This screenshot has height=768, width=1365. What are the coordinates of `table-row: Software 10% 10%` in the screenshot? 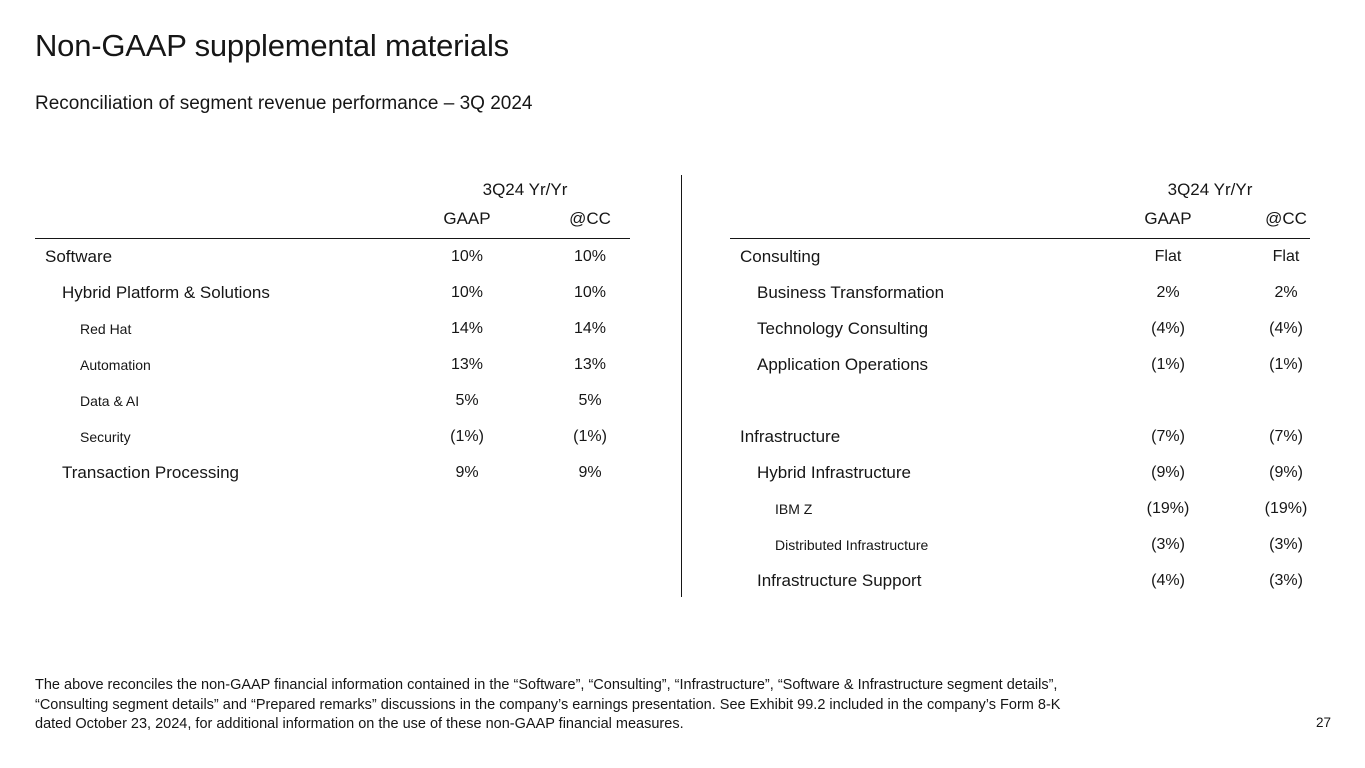 It's located at (332, 257).